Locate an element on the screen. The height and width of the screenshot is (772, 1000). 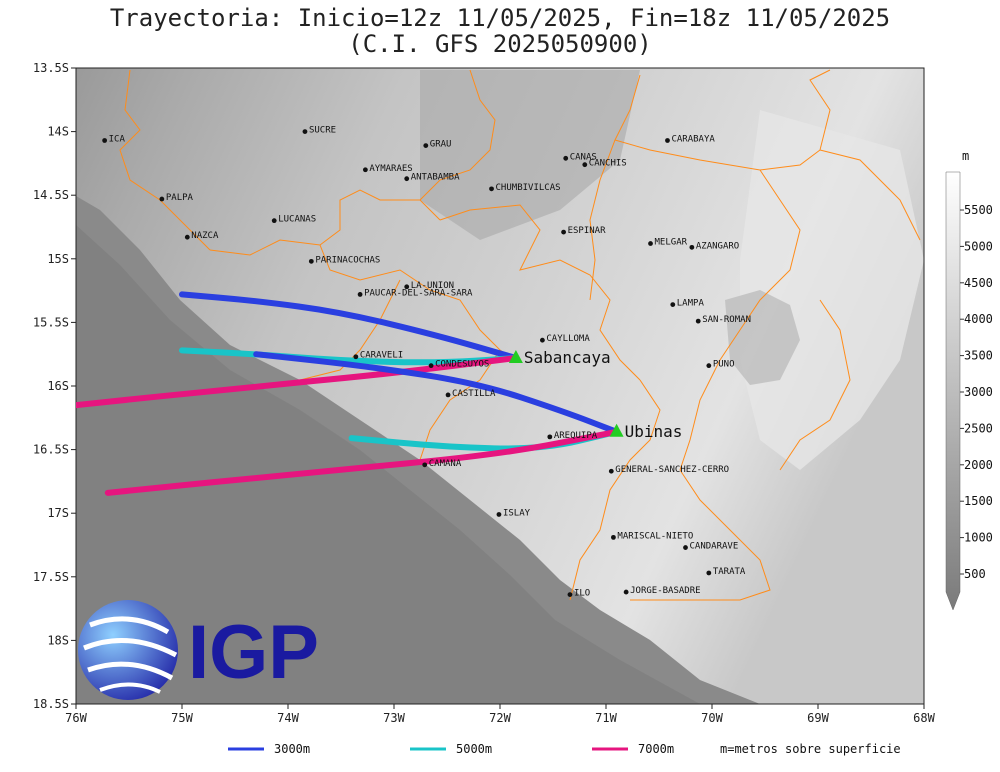
y-tick-label: 16S is located at coordinates (58, 386).